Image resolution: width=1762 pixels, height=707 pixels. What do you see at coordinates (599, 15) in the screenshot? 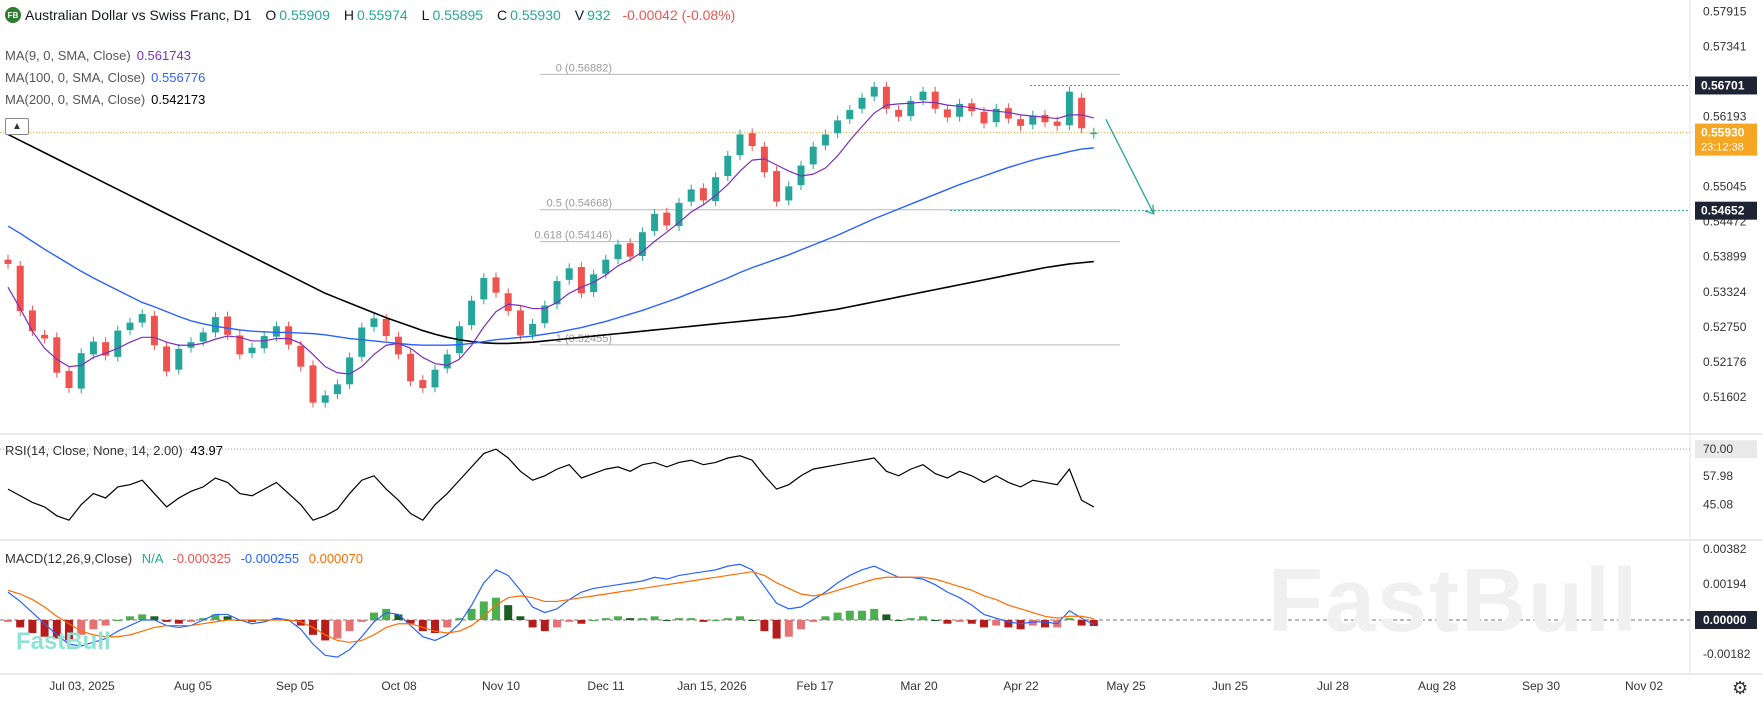
I see `volume-value: 932` at bounding box center [599, 15].